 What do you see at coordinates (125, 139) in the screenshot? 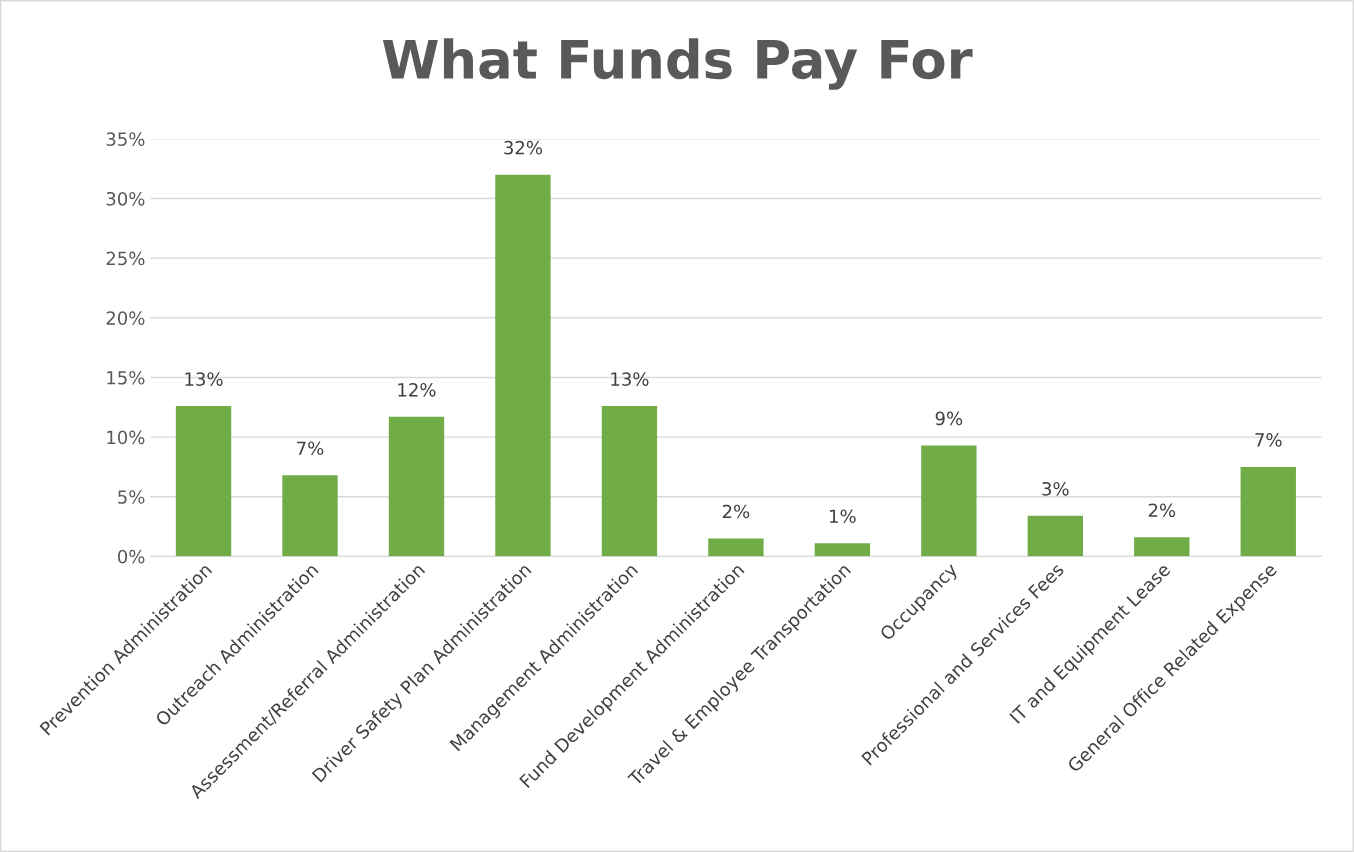
I see `y-tick-label: 35%` at bounding box center [125, 139].